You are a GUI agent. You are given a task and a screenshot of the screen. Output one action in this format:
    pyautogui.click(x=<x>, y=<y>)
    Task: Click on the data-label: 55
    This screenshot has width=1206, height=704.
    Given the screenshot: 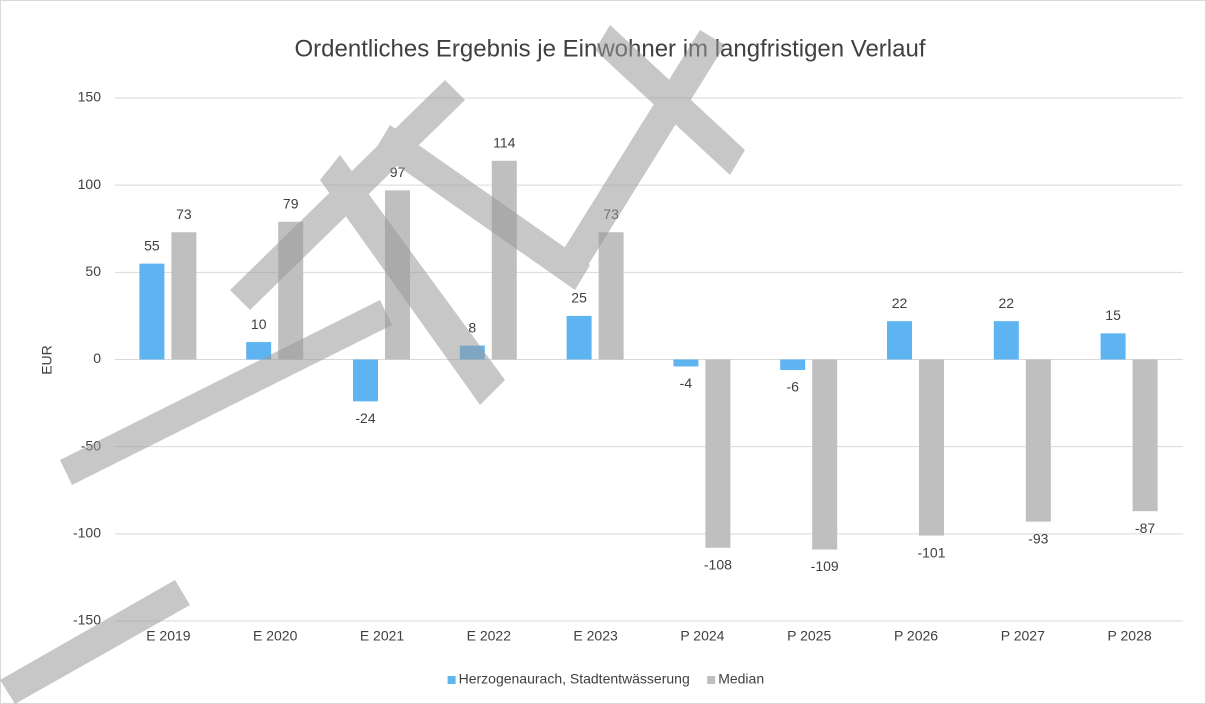 What is the action you would take?
    pyautogui.click(x=152, y=245)
    